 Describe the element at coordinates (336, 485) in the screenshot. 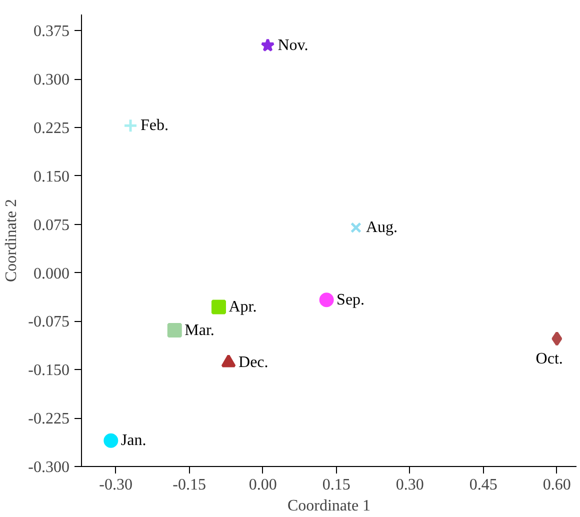

I see `x-tick-label: 0.15` at that location.